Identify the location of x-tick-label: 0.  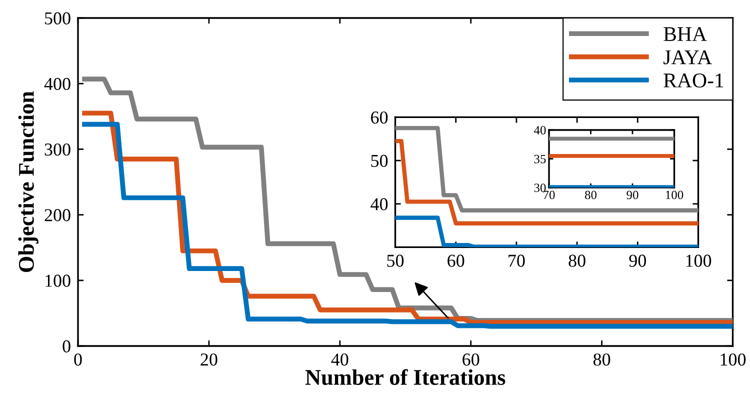
(78, 359).